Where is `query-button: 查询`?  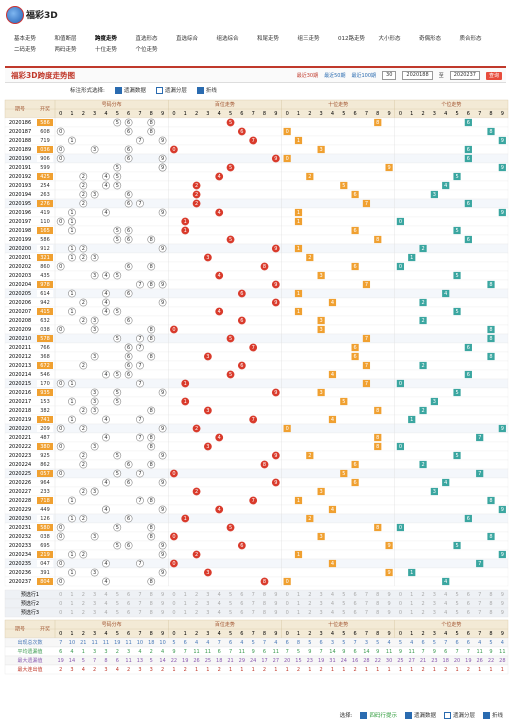 query-button: 查询 is located at coordinates (493, 75).